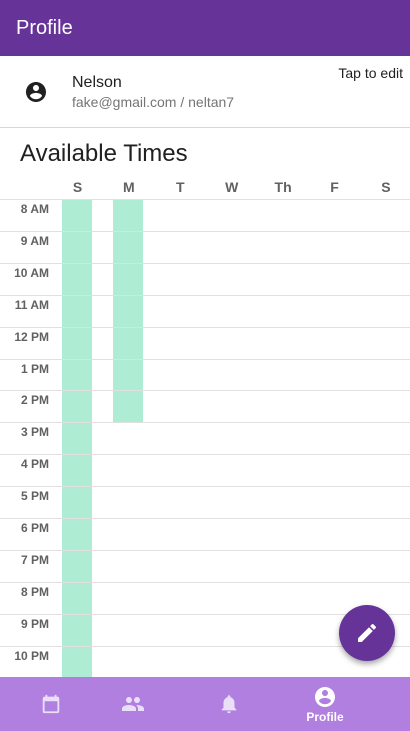 The width and height of the screenshot is (410, 731). What do you see at coordinates (334, 187) in the screenshot?
I see `day-header: F` at bounding box center [334, 187].